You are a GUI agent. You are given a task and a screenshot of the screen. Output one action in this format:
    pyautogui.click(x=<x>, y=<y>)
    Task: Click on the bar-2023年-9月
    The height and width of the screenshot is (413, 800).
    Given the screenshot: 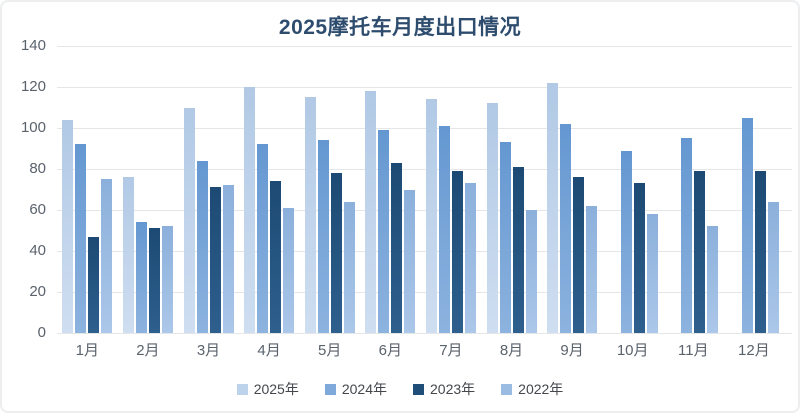 What is the action you would take?
    pyautogui.click(x=579, y=255)
    